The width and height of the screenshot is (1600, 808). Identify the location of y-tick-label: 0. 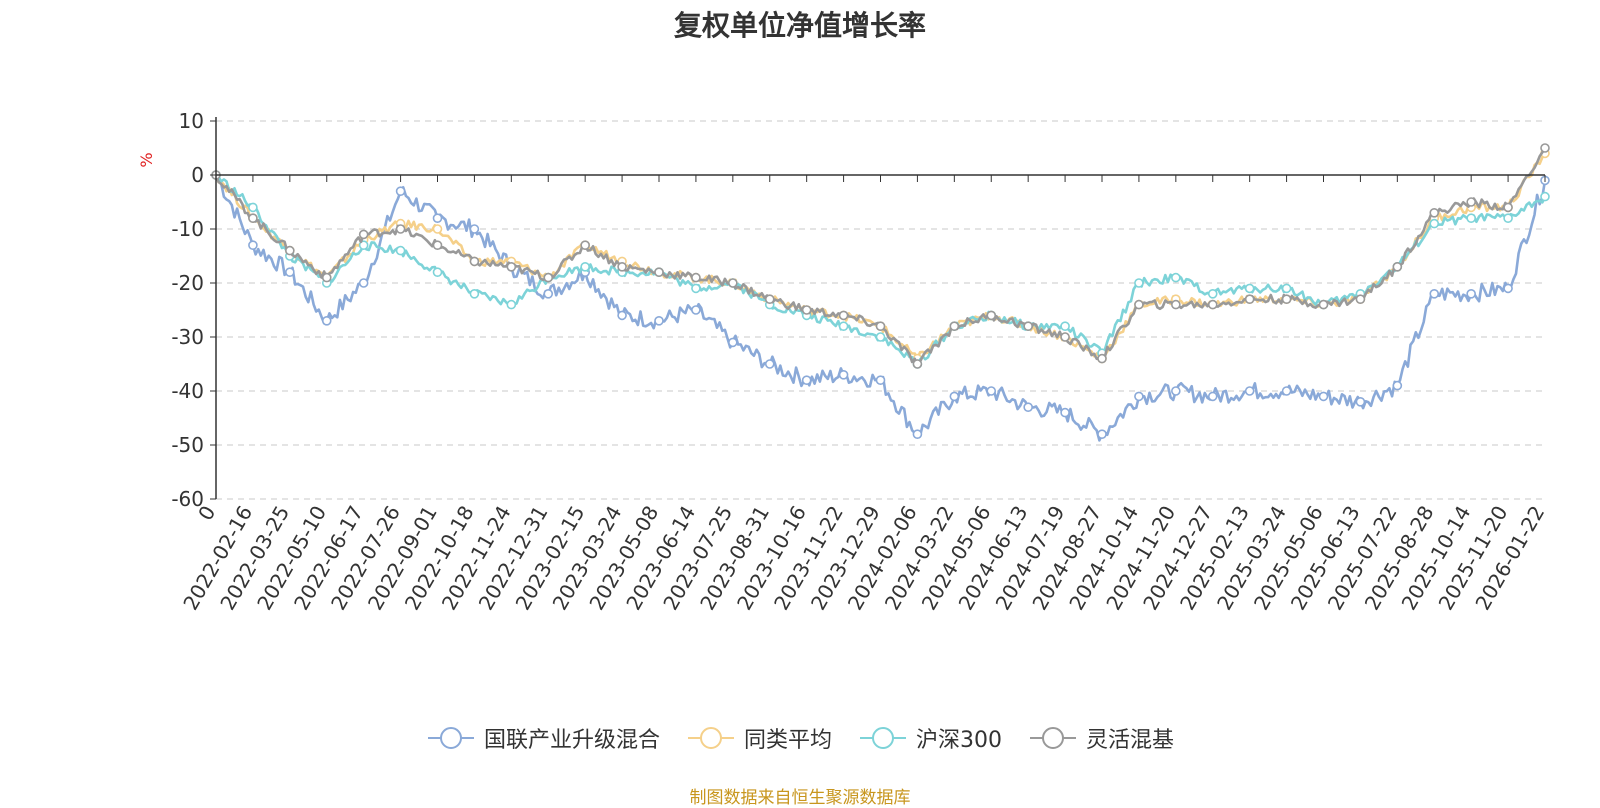
(197, 175).